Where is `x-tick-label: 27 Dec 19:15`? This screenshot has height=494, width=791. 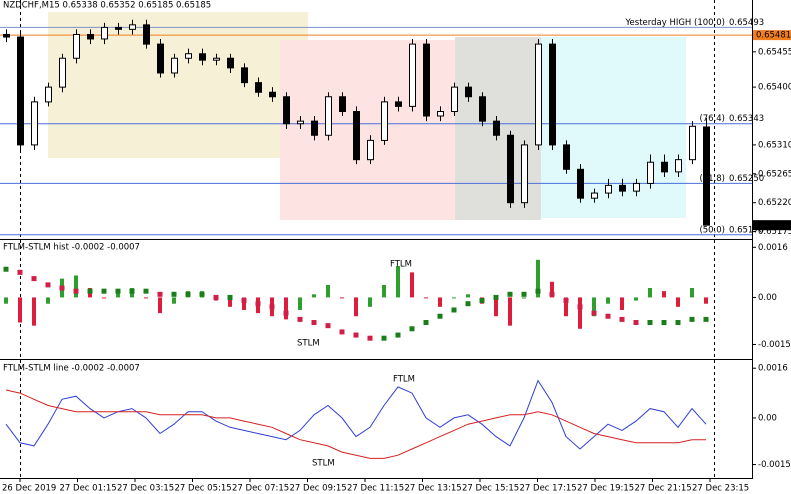
x-tick-label: 27 Dec 19:15 is located at coordinates (605, 489).